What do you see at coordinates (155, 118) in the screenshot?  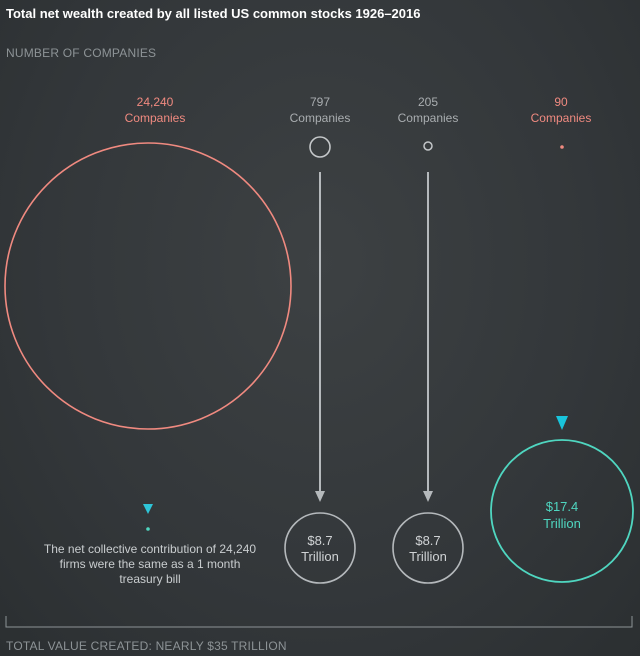 I see `group-1-unit: Companies` at bounding box center [155, 118].